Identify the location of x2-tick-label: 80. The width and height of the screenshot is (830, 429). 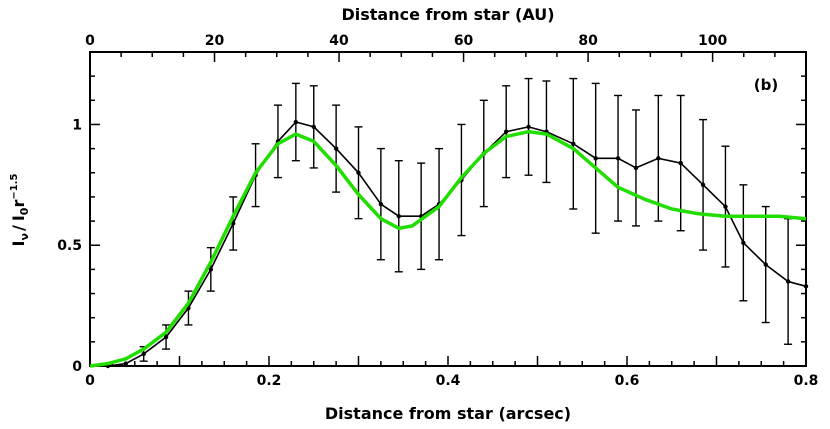
(588, 41).